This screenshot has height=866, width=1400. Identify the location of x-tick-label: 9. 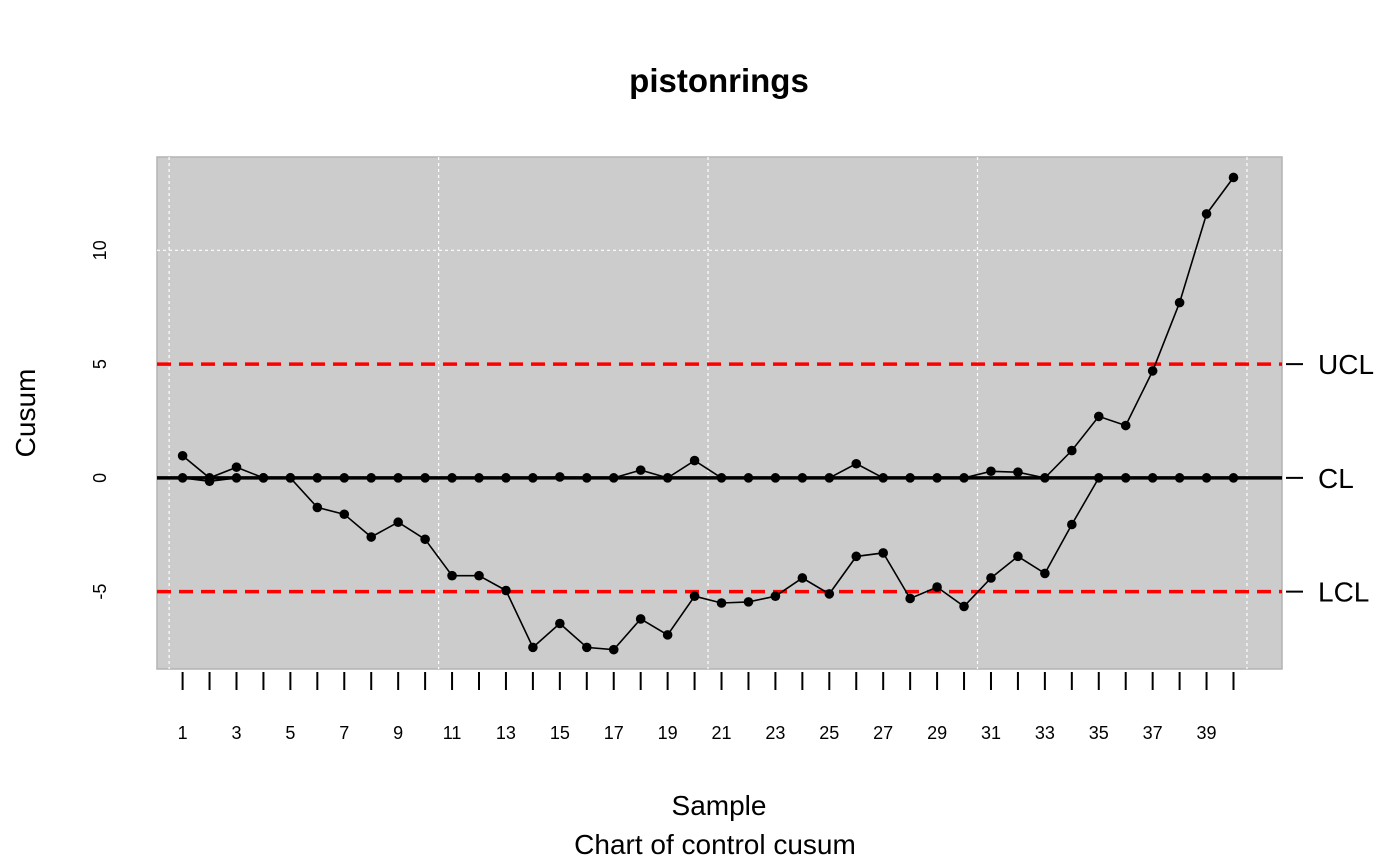
(398, 733).